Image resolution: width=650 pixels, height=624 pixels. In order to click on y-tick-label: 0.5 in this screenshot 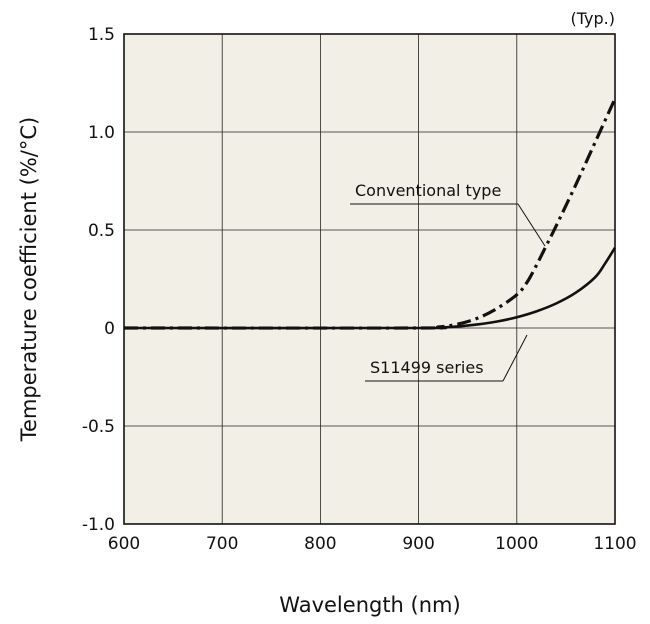, I will do `click(101, 231)`.